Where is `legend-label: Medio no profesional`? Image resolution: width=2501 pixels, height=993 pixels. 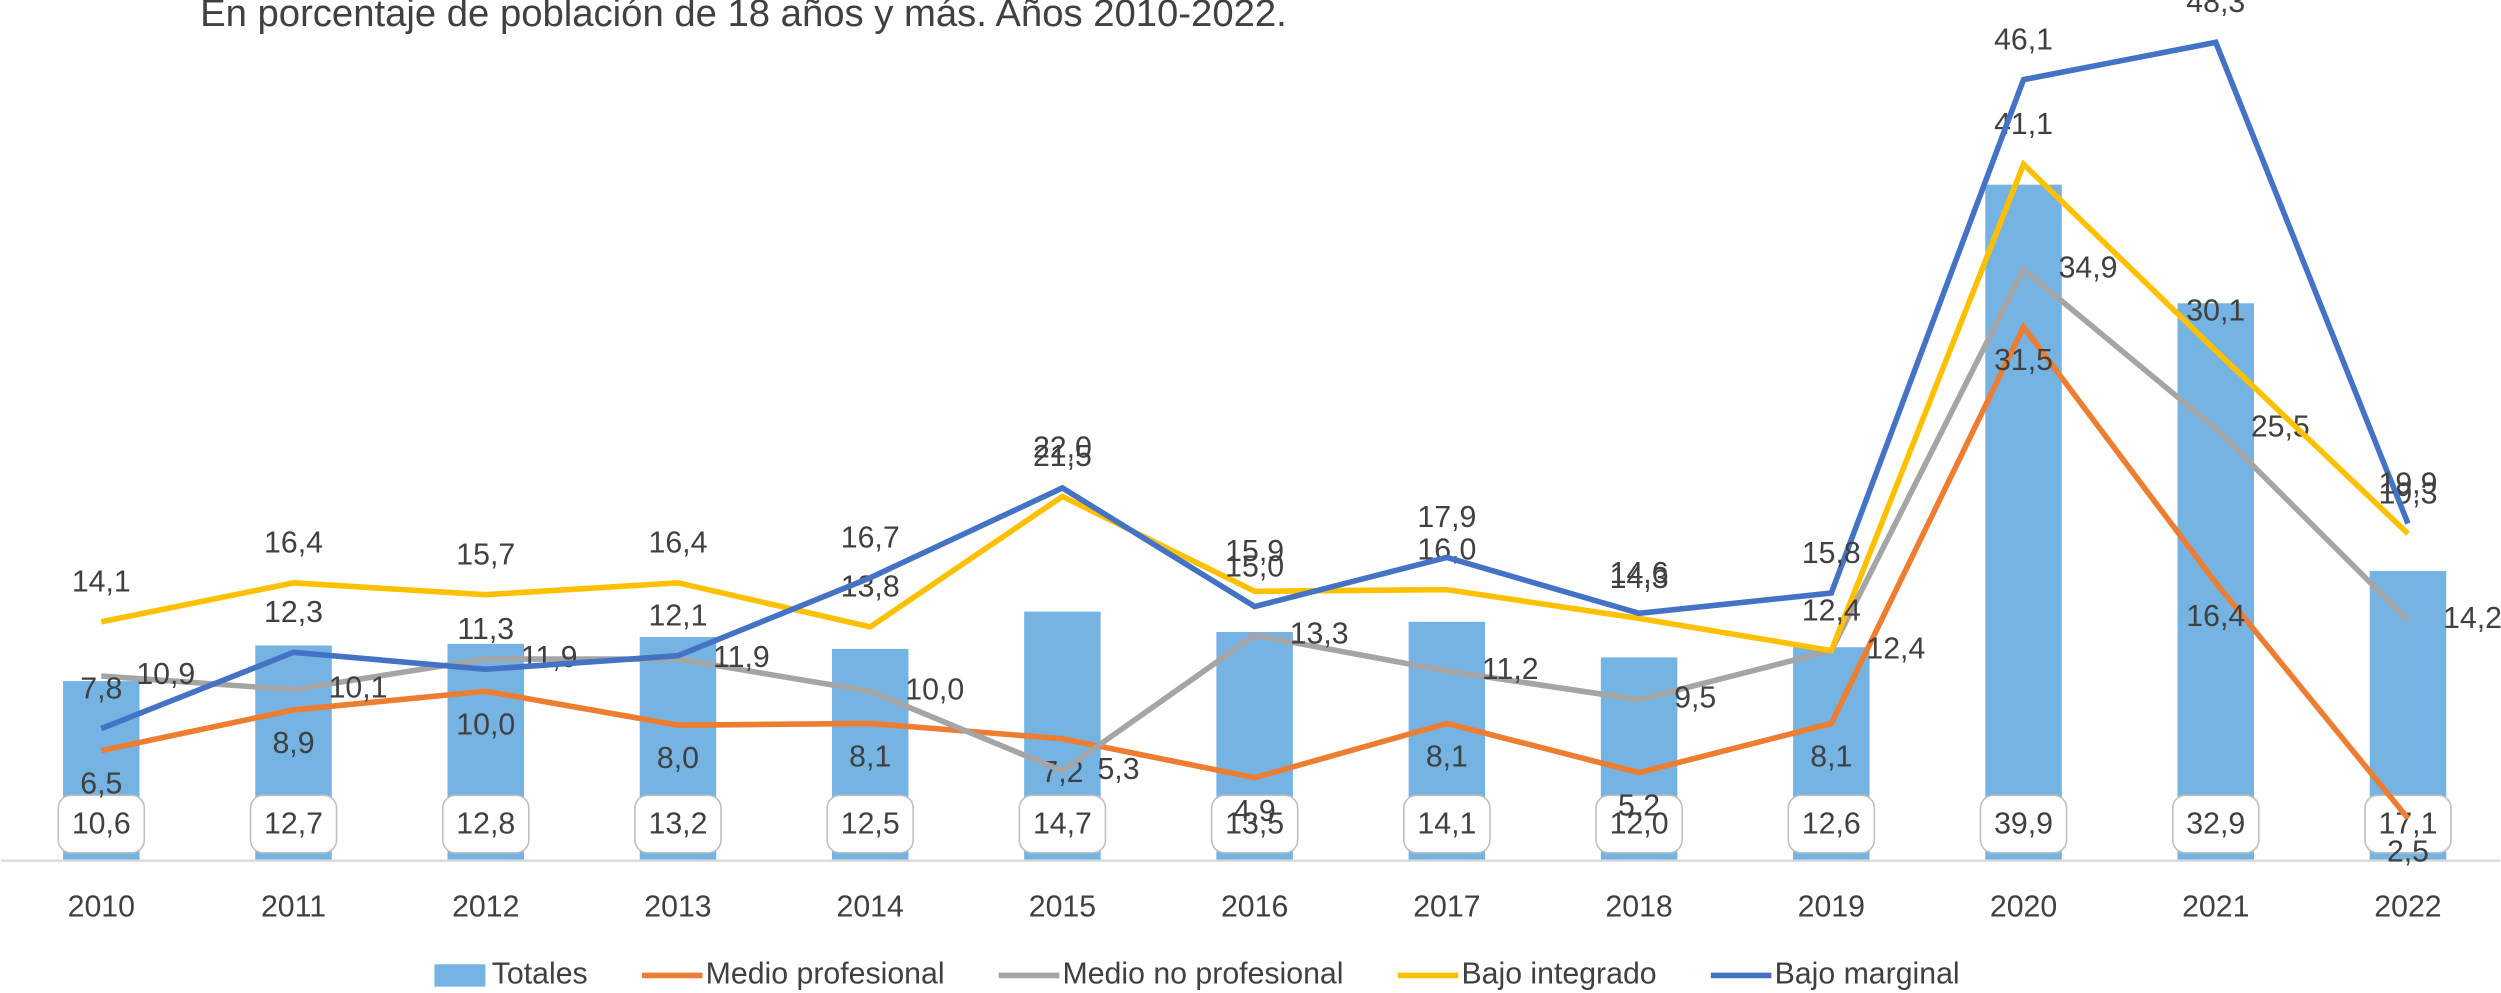 legend-label: Medio no profesional is located at coordinates (1203, 973).